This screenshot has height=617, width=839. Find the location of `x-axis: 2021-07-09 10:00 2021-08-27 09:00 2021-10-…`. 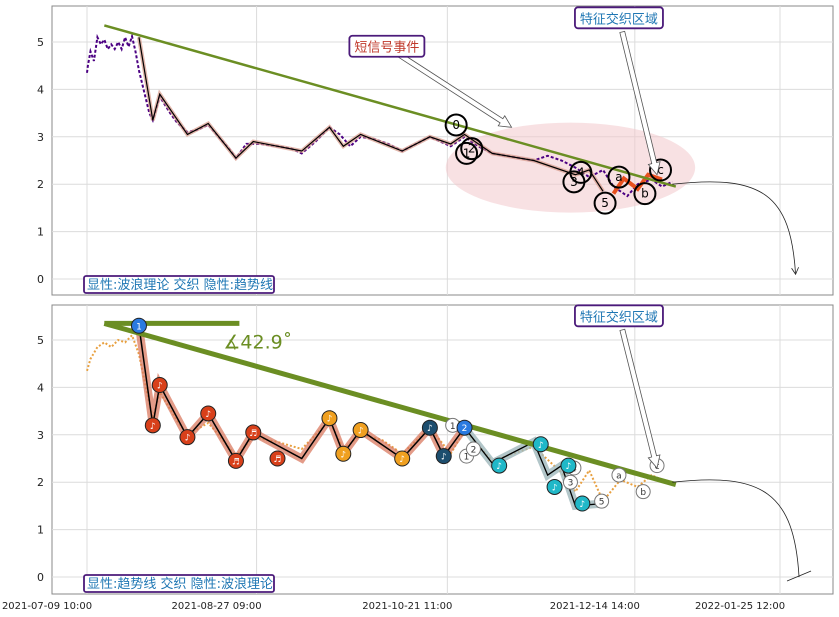

x-axis: 2021-07-09 10:00 2021-08-27 09:00 2021-10-… is located at coordinates (393, 606).